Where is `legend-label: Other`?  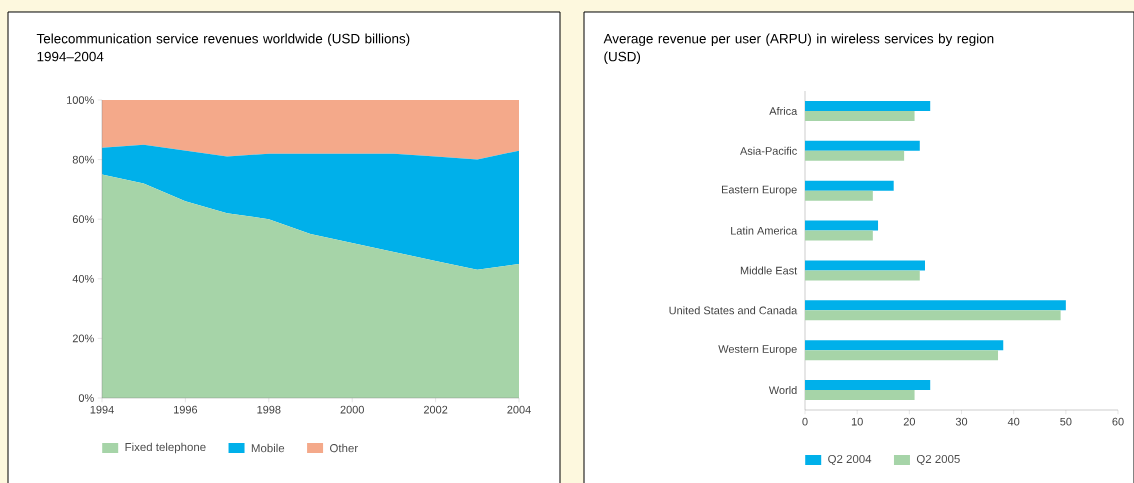 legend-label: Other is located at coordinates (344, 448).